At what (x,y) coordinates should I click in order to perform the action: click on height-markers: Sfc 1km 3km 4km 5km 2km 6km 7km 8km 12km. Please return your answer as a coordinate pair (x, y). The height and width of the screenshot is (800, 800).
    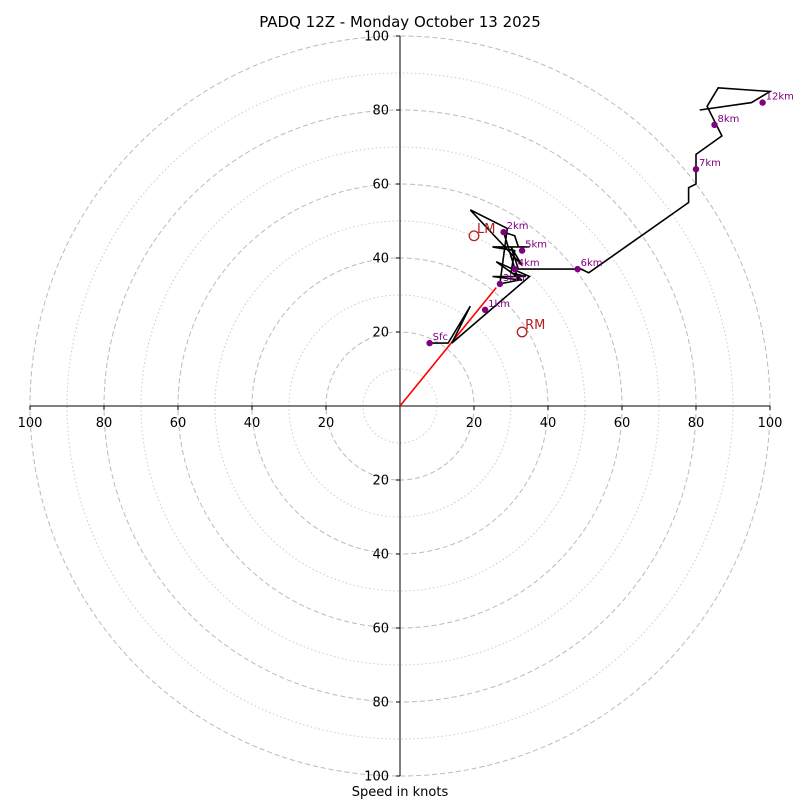
    Looking at the image, I should click on (610, 219).